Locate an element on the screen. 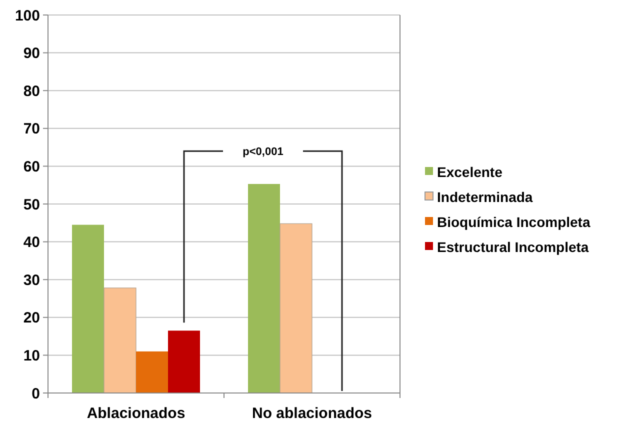  legend-label: Estructural Incompleta is located at coordinates (513, 246).